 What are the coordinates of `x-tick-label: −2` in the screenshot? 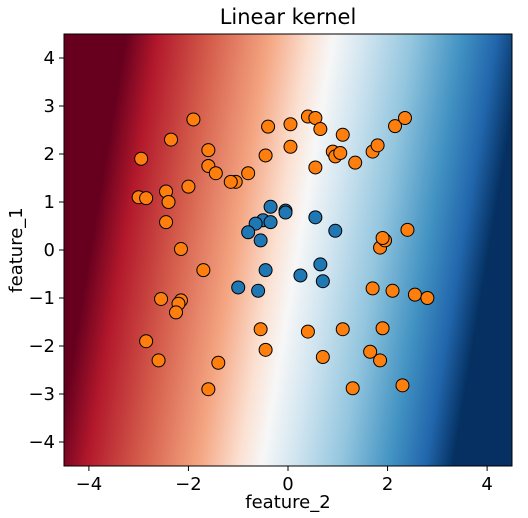 It's located at (188, 484).